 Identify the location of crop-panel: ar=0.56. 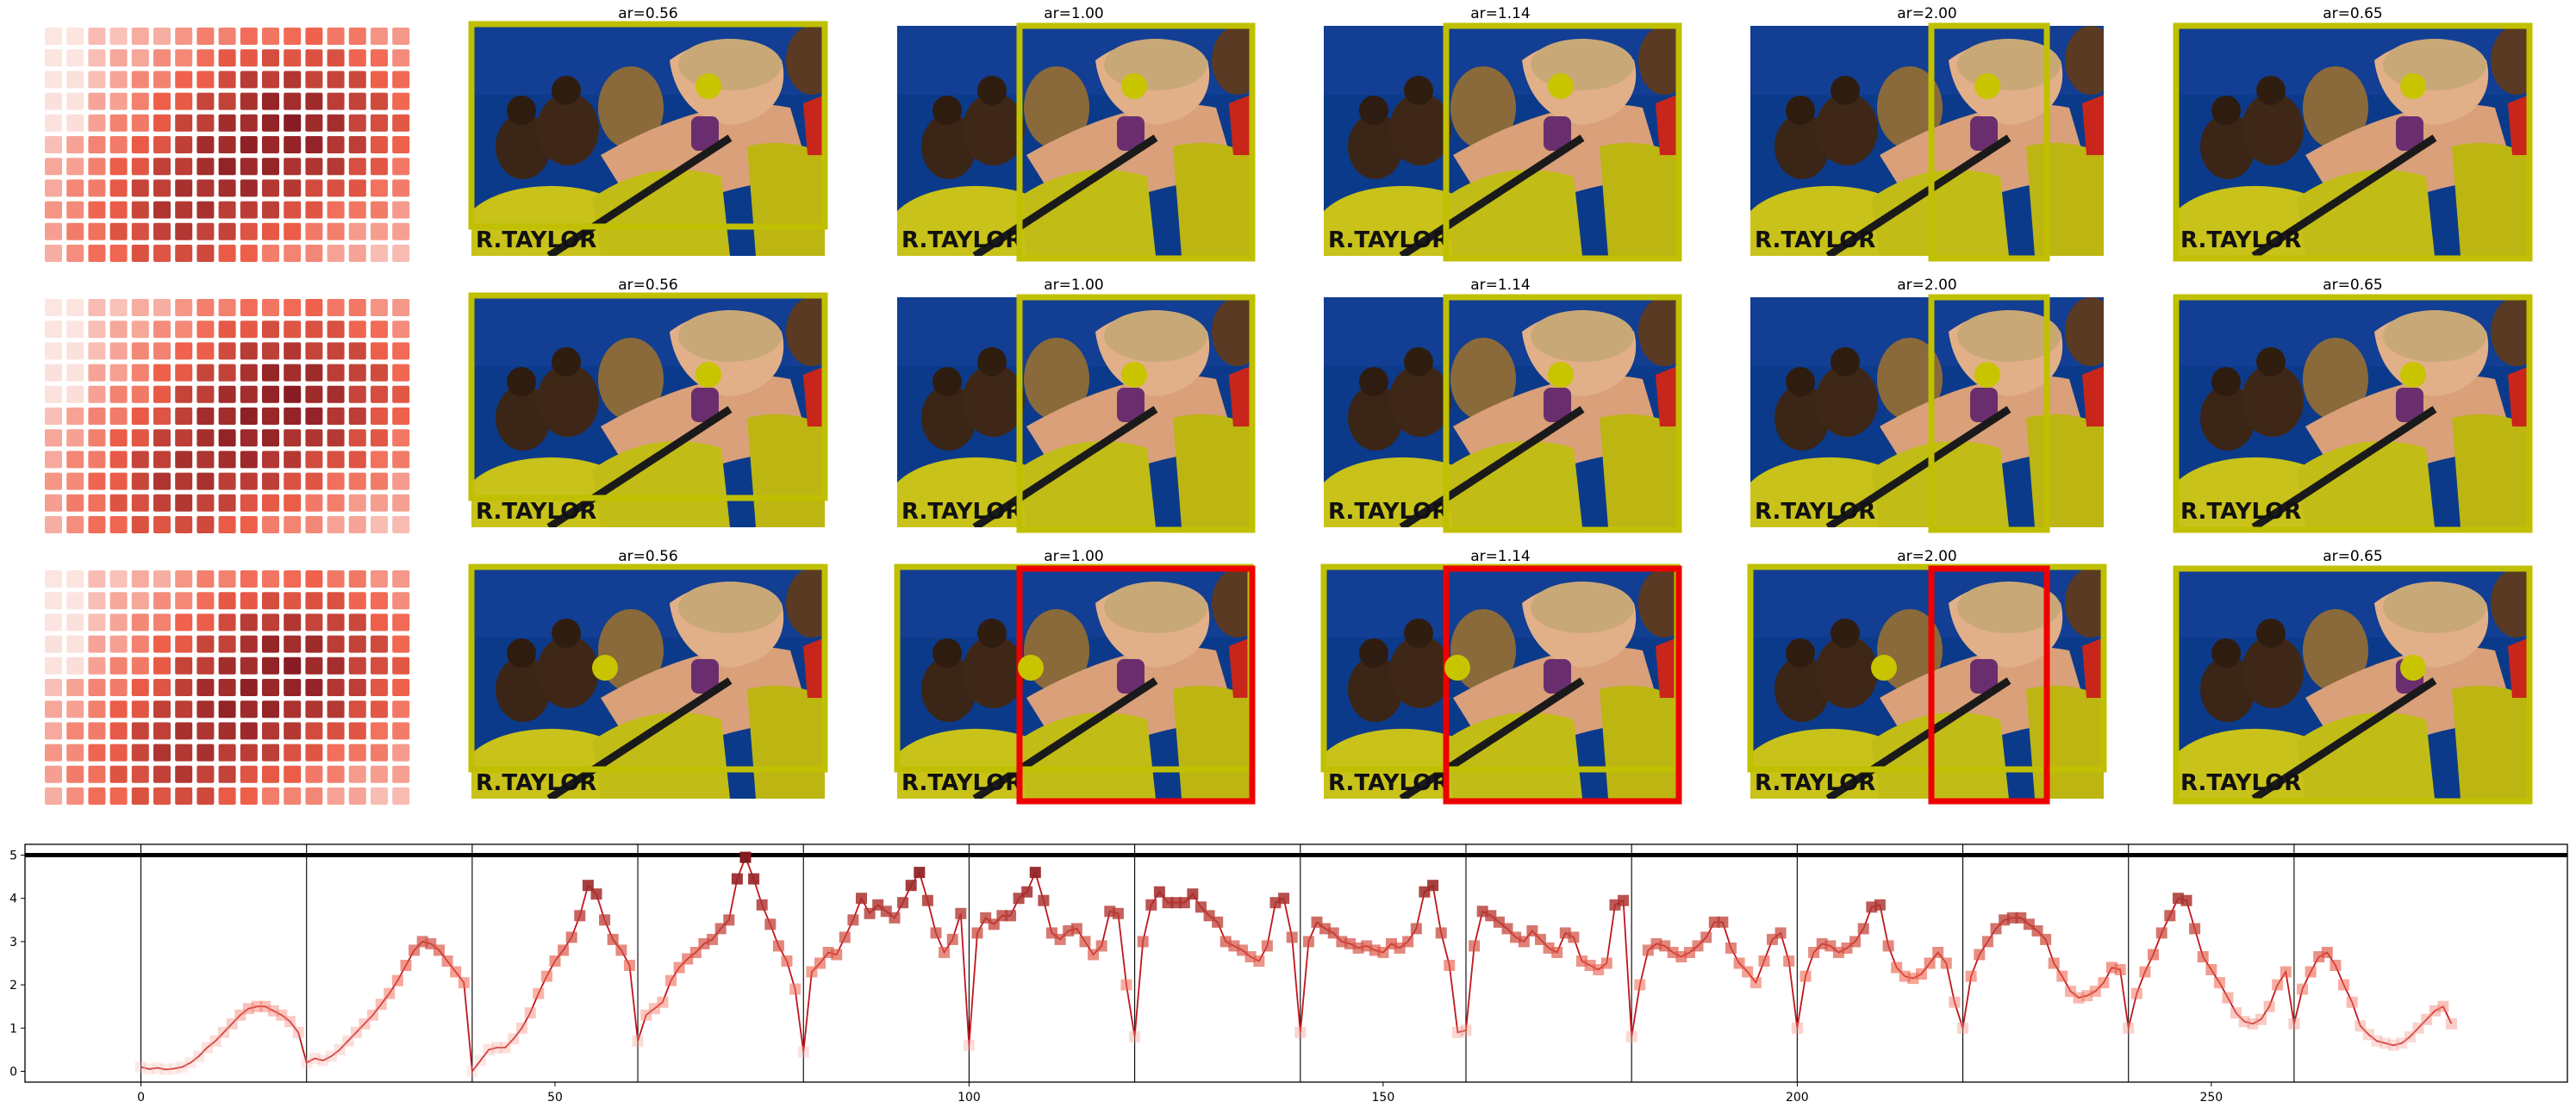
(653, 402).